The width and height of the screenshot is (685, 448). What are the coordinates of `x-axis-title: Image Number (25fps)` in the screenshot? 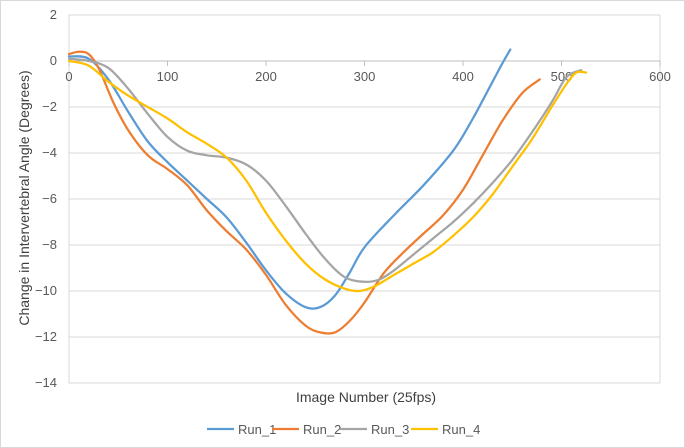 It's located at (366, 397).